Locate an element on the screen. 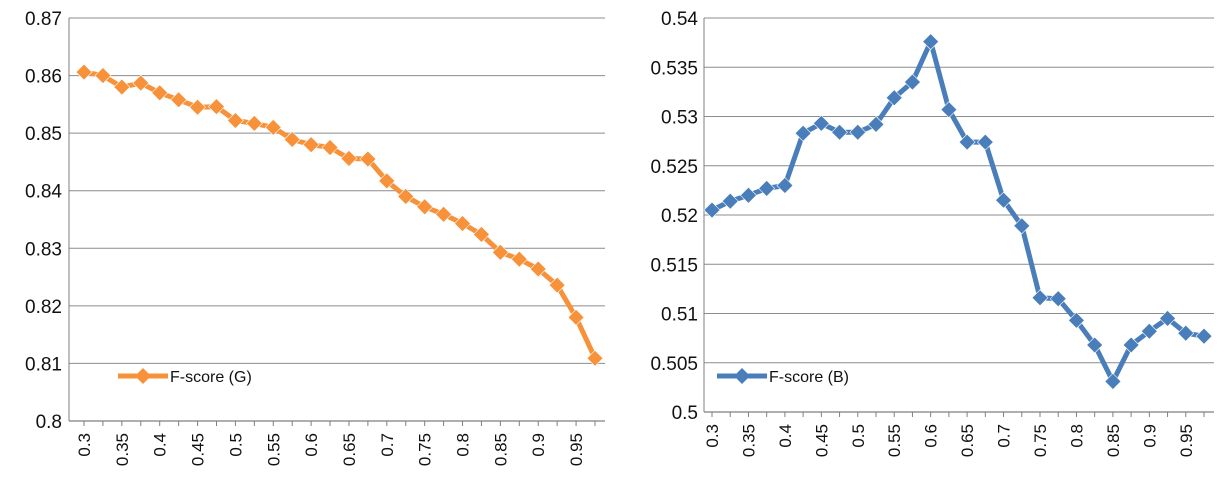 This screenshot has width=1219, height=477. y-tick-label: 0.51 is located at coordinates (679, 315).